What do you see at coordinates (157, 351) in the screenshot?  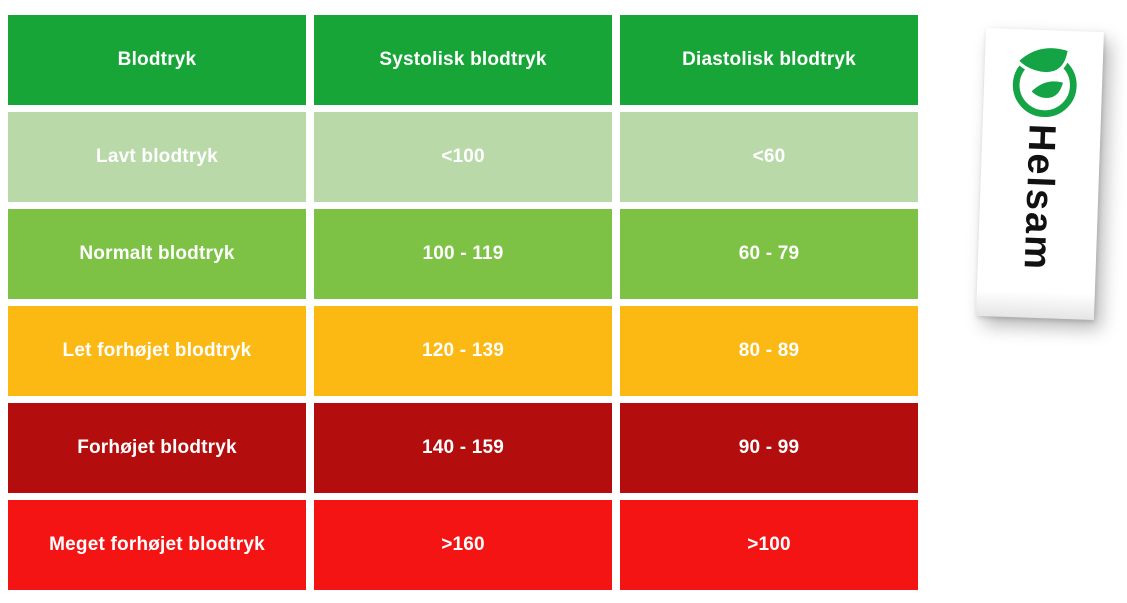 I see `row-slightly-elevated-label: Let forhøjet blodtryk` at bounding box center [157, 351].